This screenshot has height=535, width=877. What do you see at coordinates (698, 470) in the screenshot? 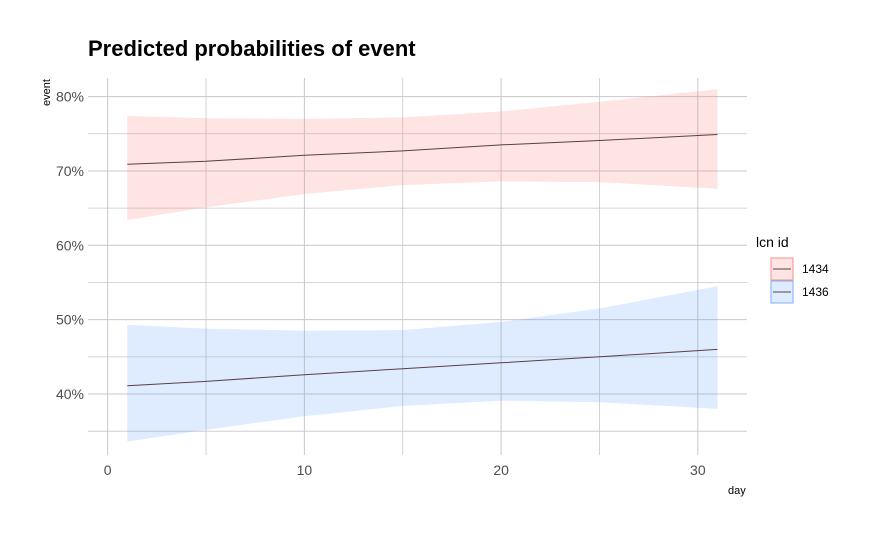
I see `x-tick-label: 30` at bounding box center [698, 470].